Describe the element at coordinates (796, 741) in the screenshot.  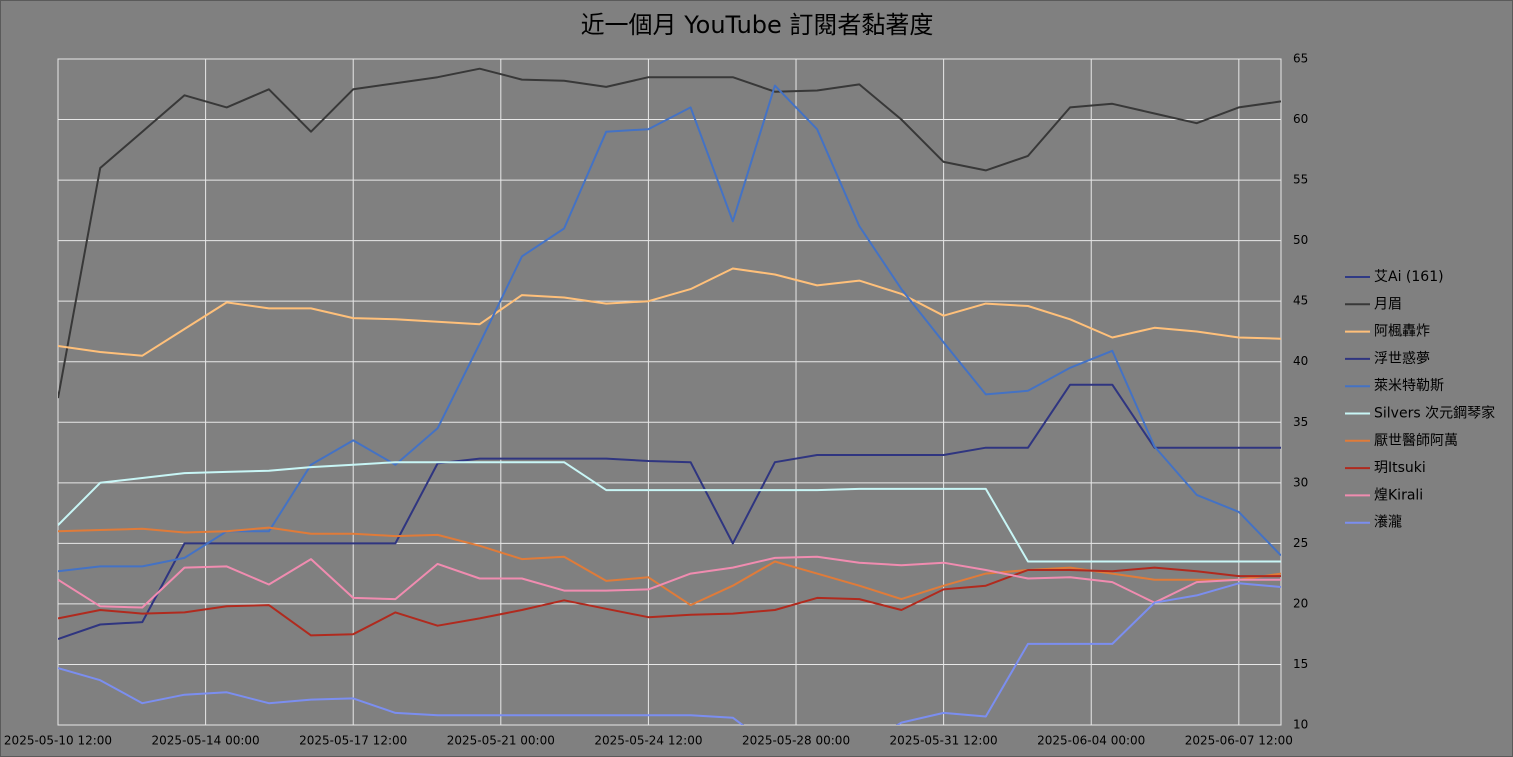
I see `x-tick-label: 2025-05-28 00:00` at that location.